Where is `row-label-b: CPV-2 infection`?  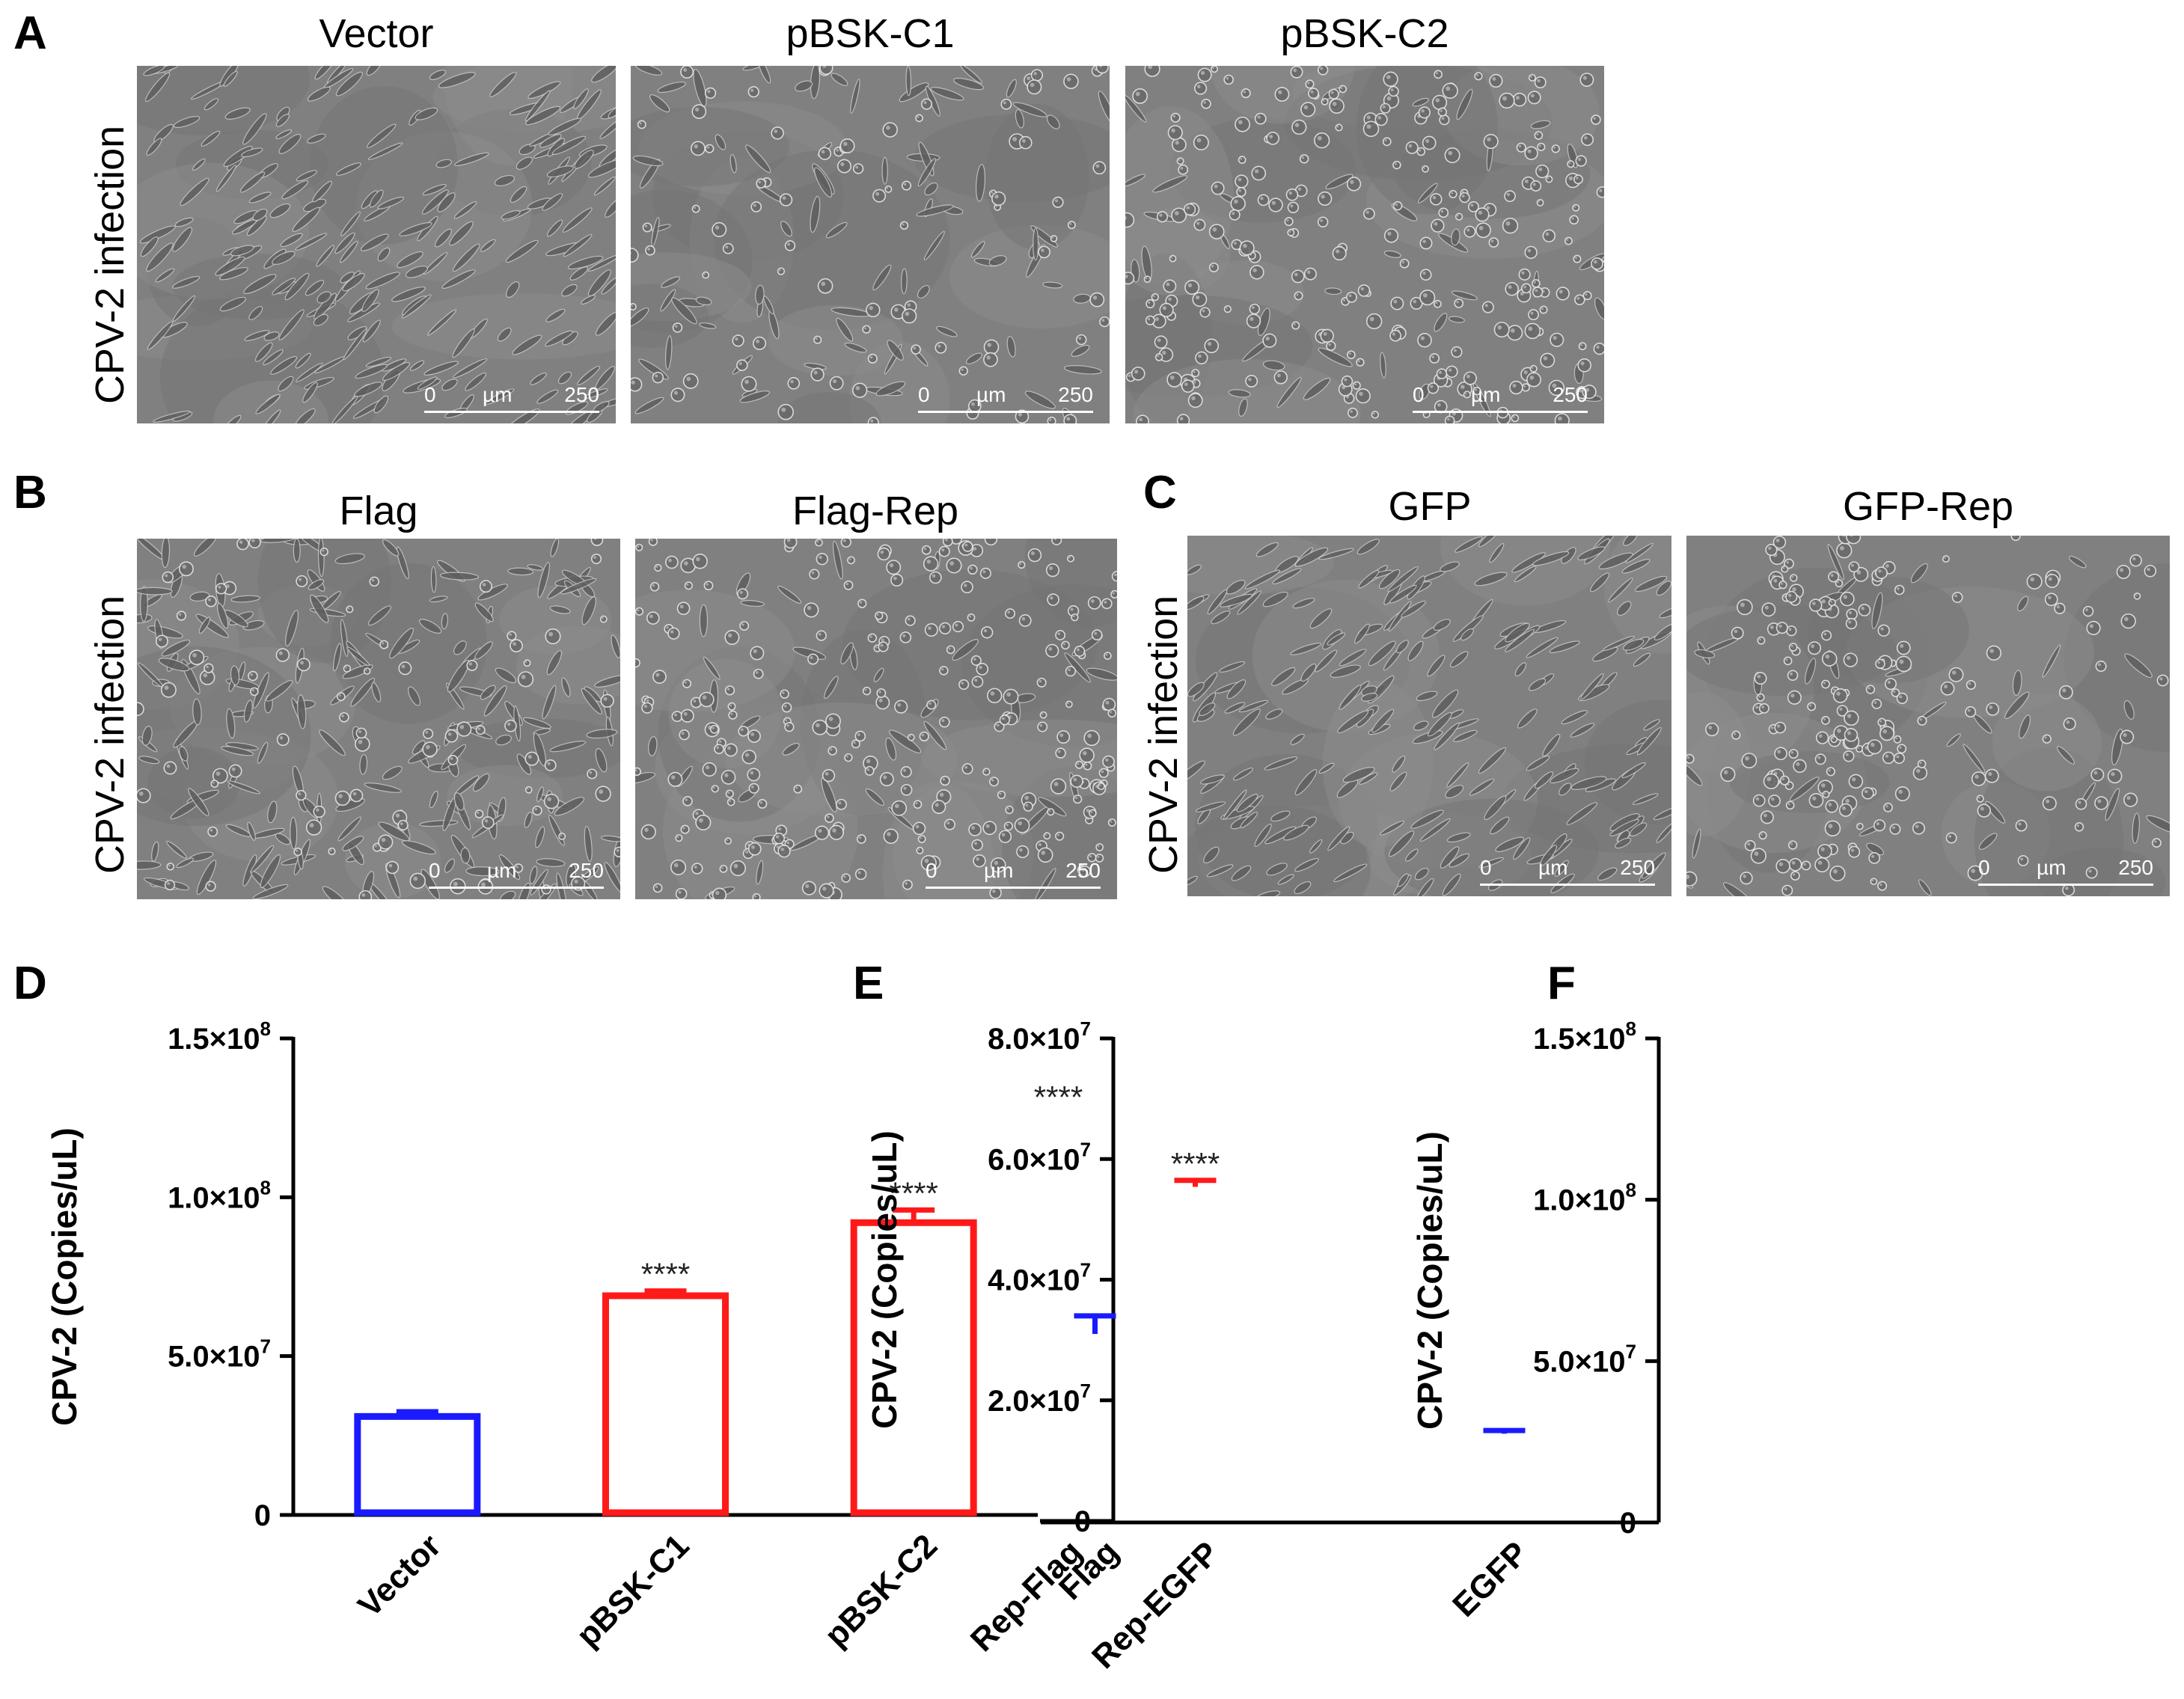 row-label-b: CPV-2 infection is located at coordinates (110, 734).